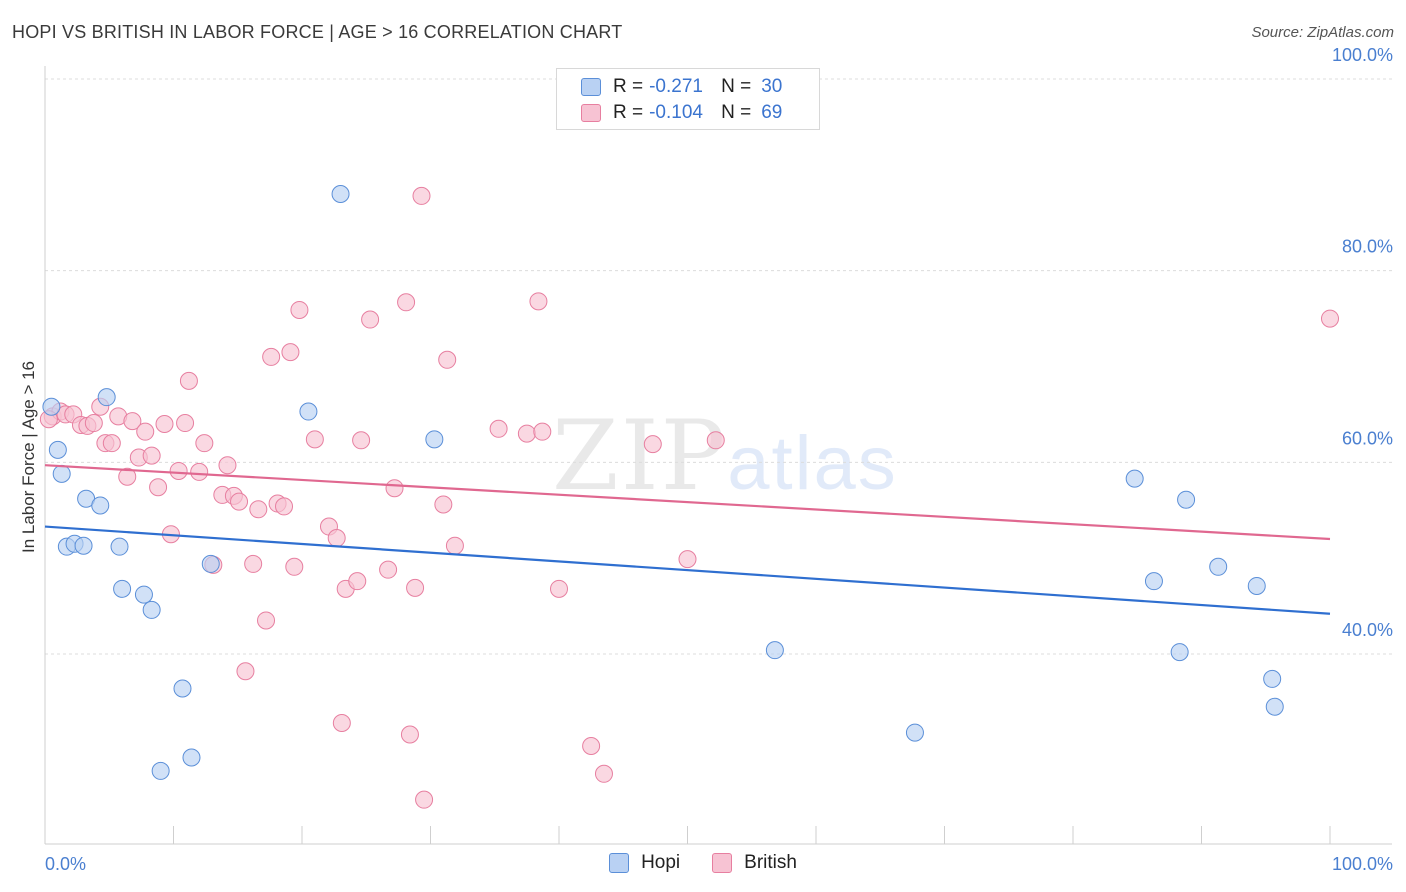 The height and width of the screenshot is (892, 1406). What do you see at coordinates (28, 457) in the screenshot?
I see `y-axis-title: In Labor Force | Age > 16` at bounding box center [28, 457].